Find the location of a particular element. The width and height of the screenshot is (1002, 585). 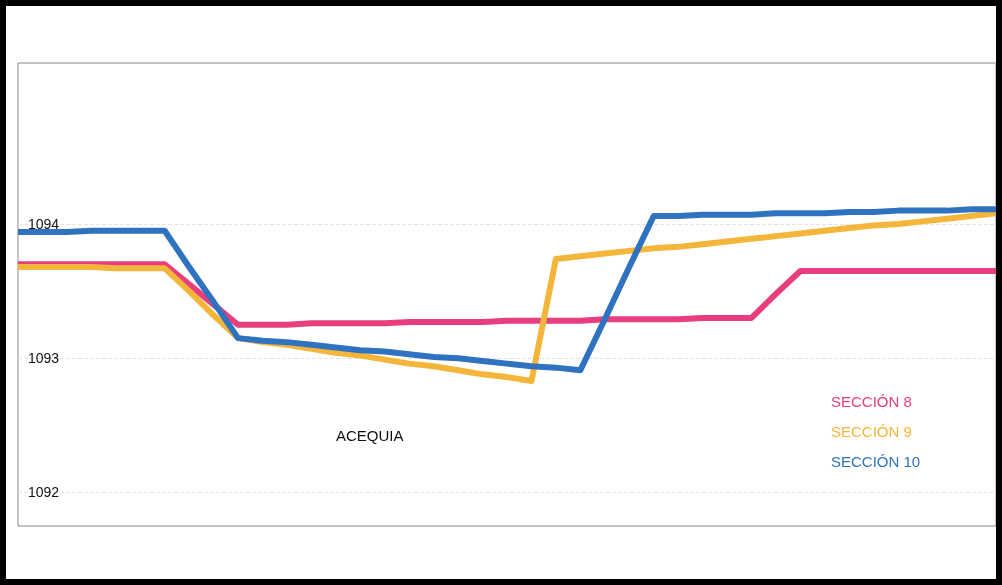

text: SECCIÓN 9 is located at coordinates (871, 431).